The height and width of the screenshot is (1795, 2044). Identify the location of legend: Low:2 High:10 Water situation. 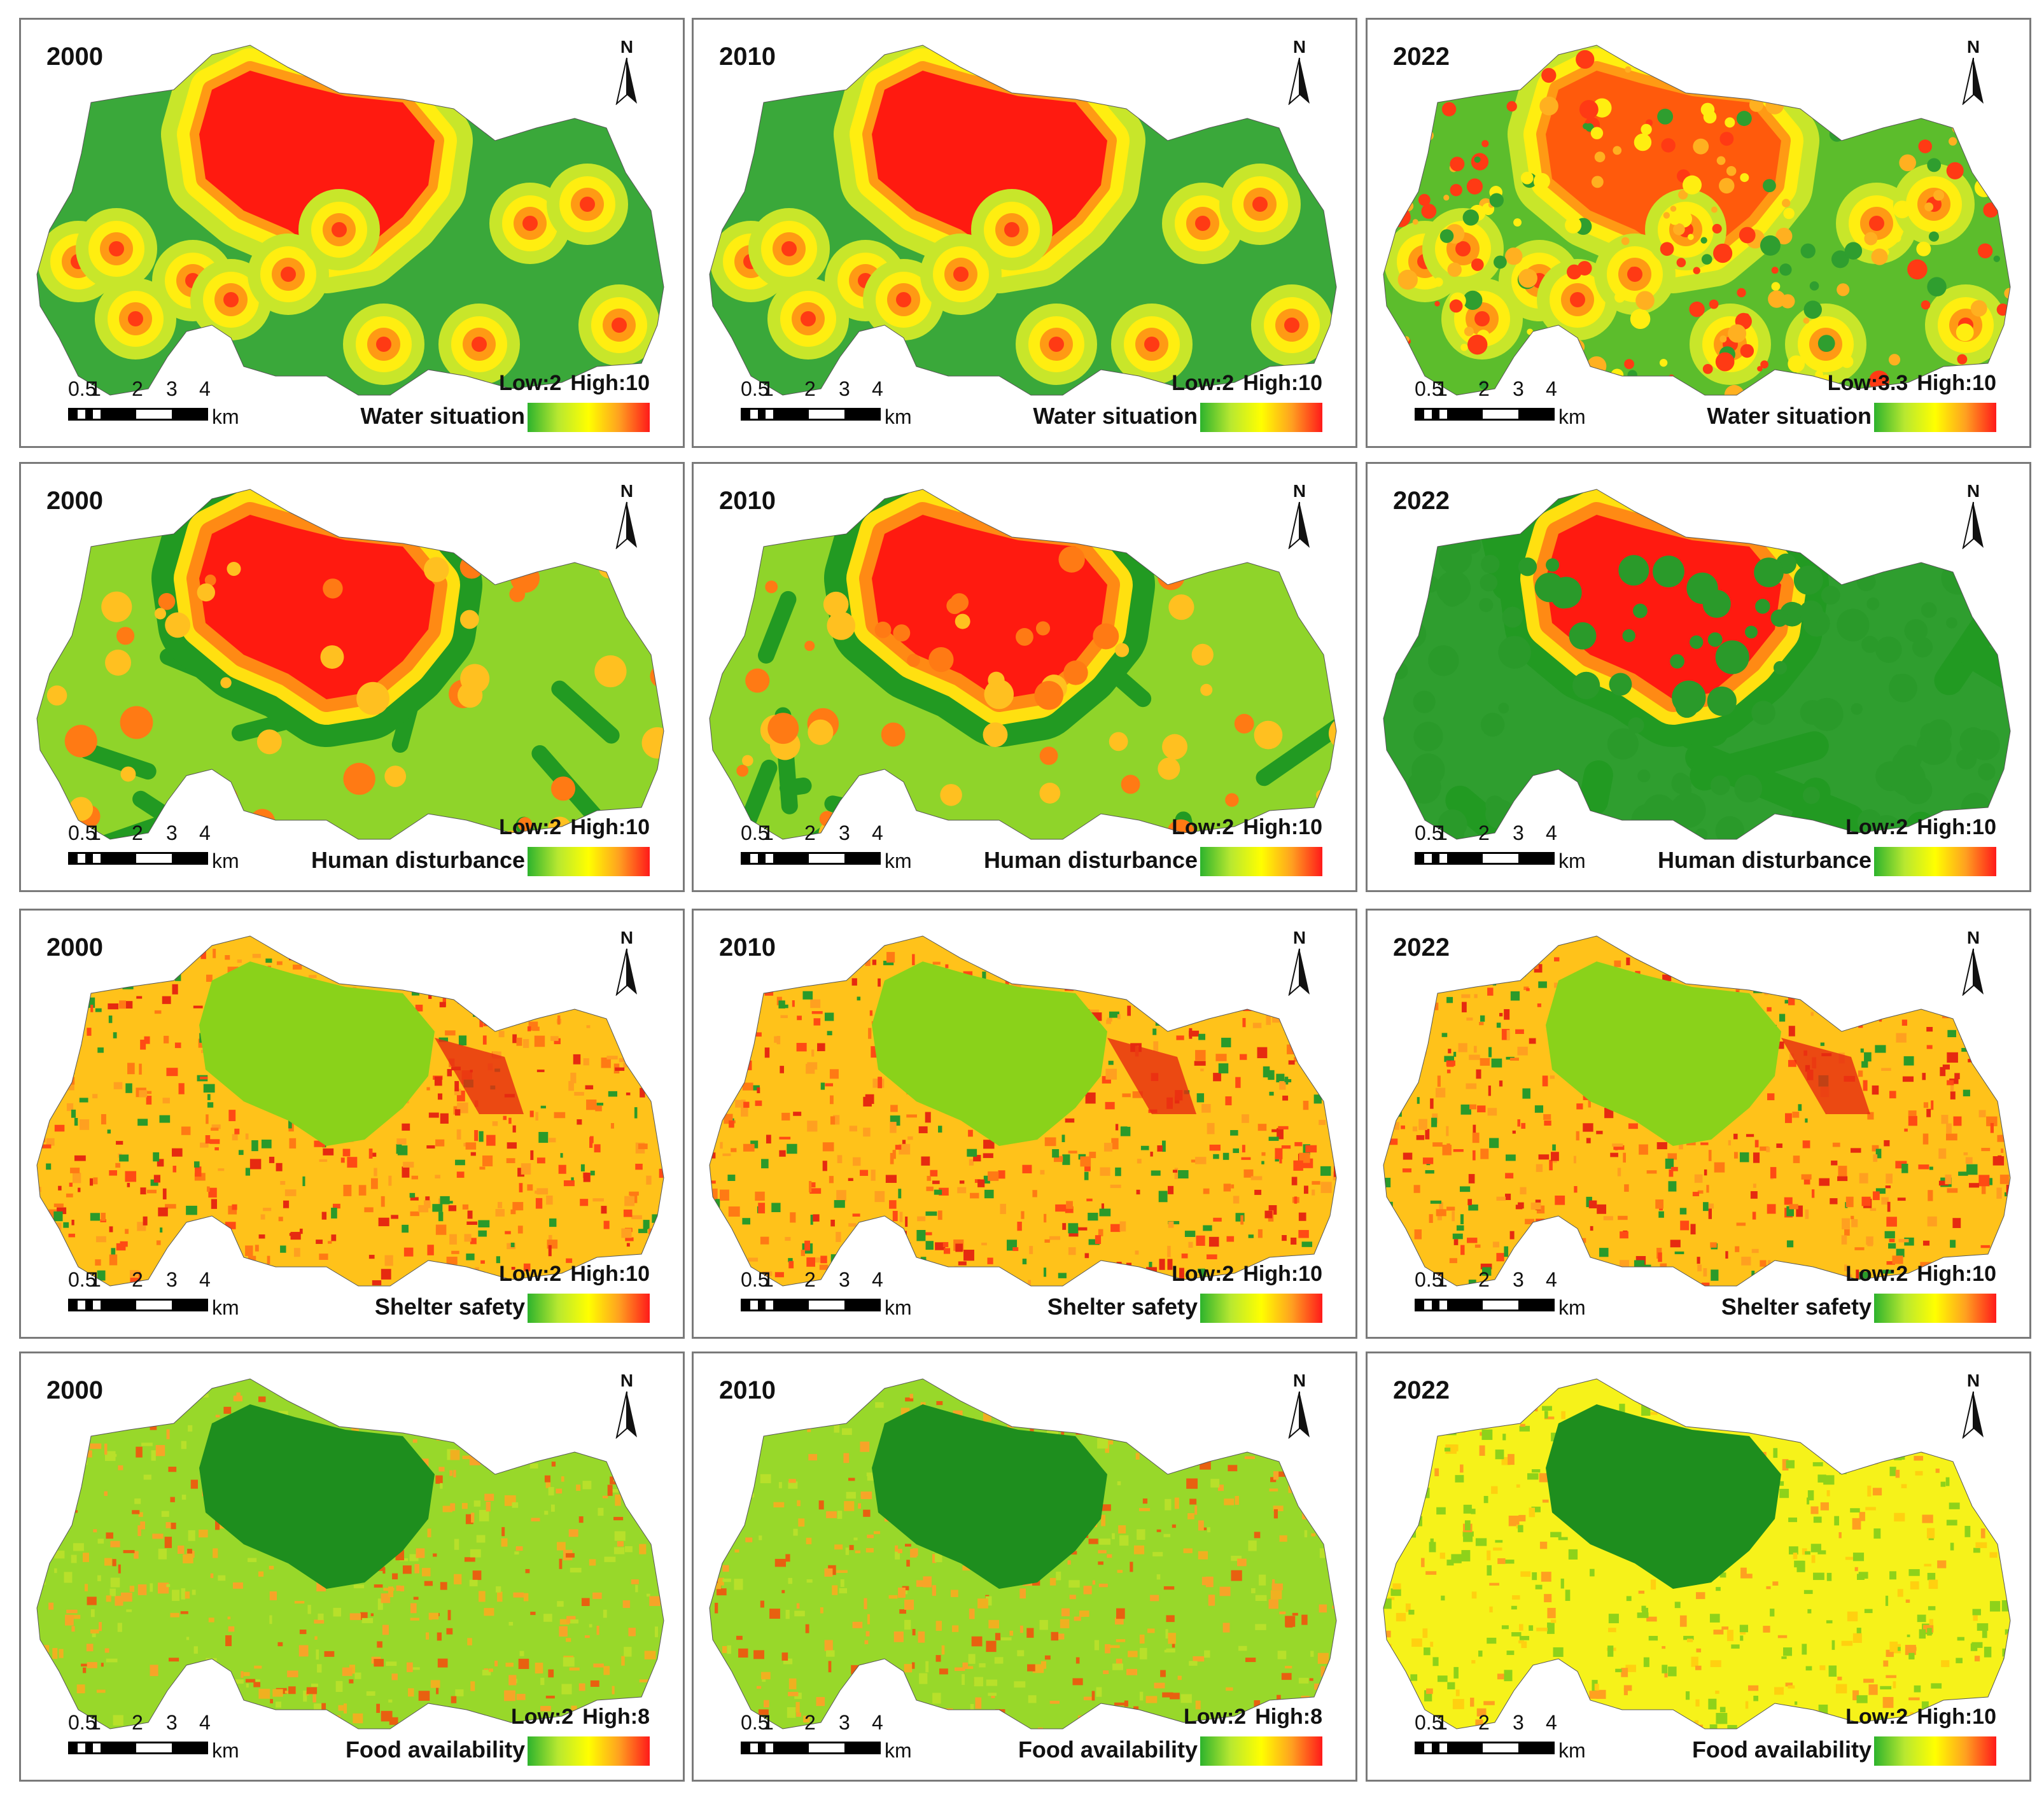
(1125, 403).